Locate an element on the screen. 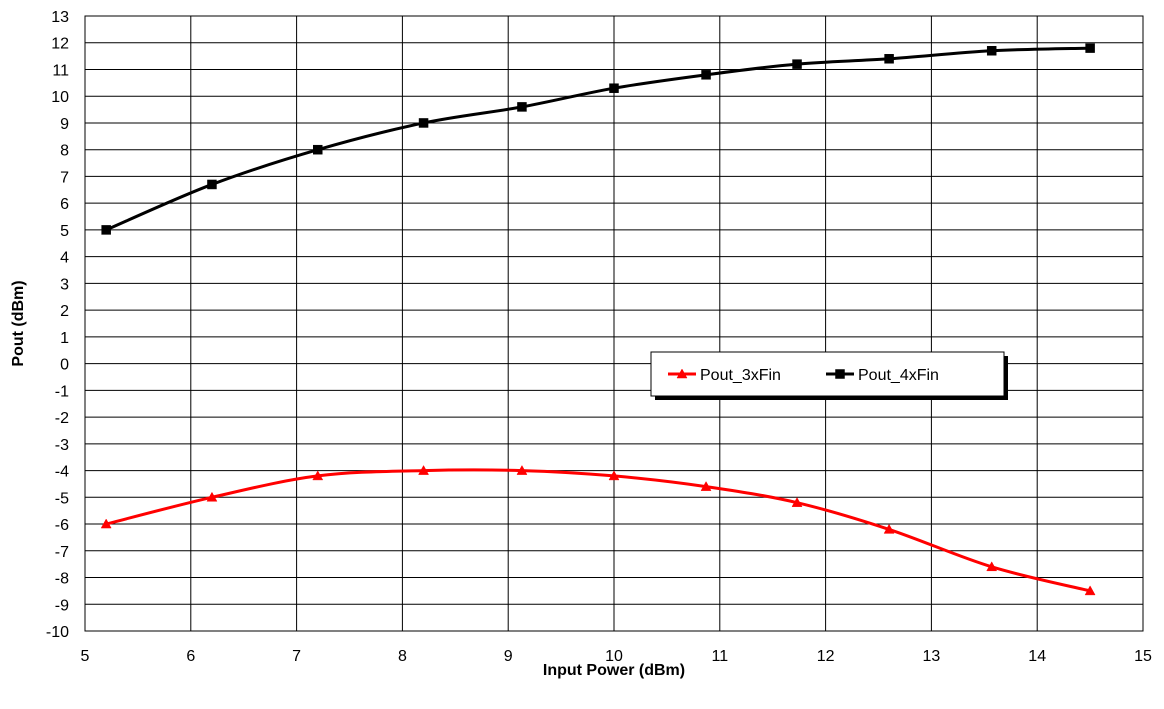  x-tick-label: 10 is located at coordinates (614, 656).